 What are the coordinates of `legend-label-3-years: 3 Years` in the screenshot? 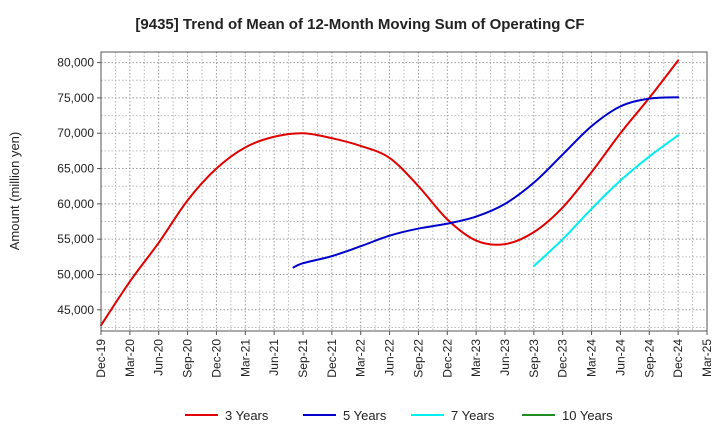 It's located at (247, 415).